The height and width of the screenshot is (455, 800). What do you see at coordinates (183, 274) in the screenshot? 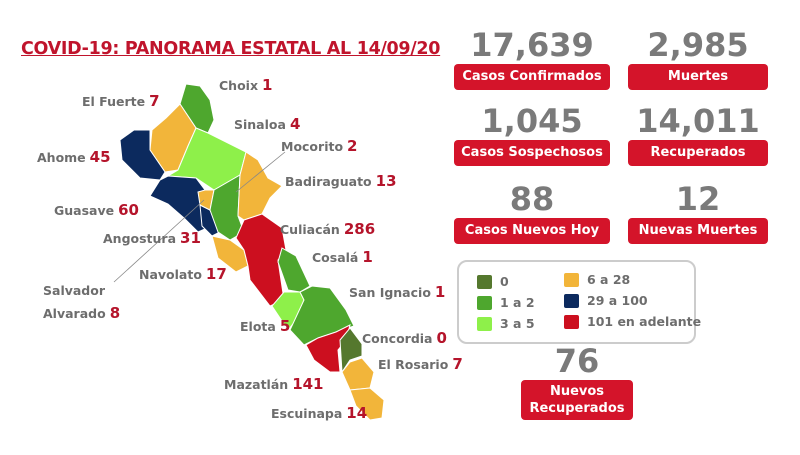
I see `label-navolato: Navolato 17` at bounding box center [183, 274].